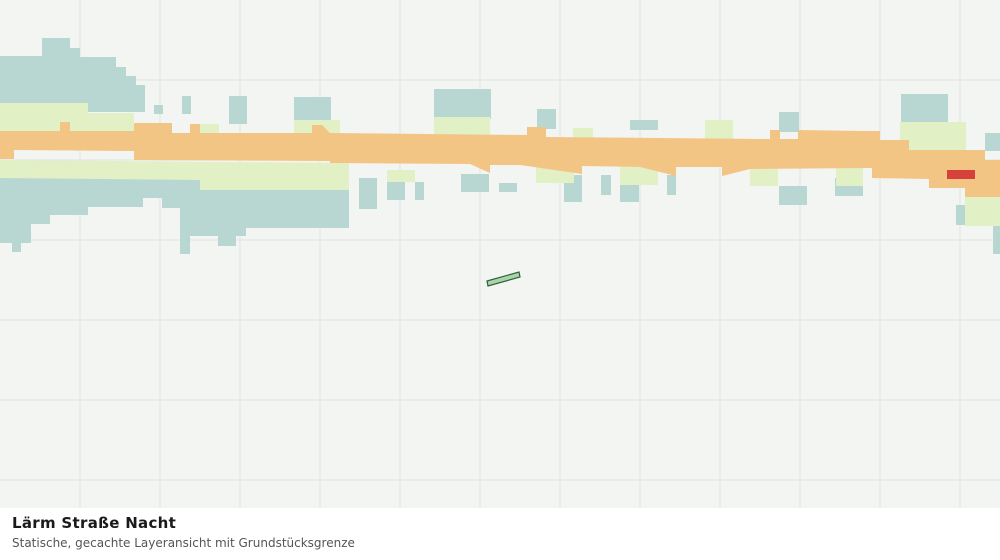 The image size is (1000, 560). I want to click on title: Lärm Straße Nacht, so click(94, 523).